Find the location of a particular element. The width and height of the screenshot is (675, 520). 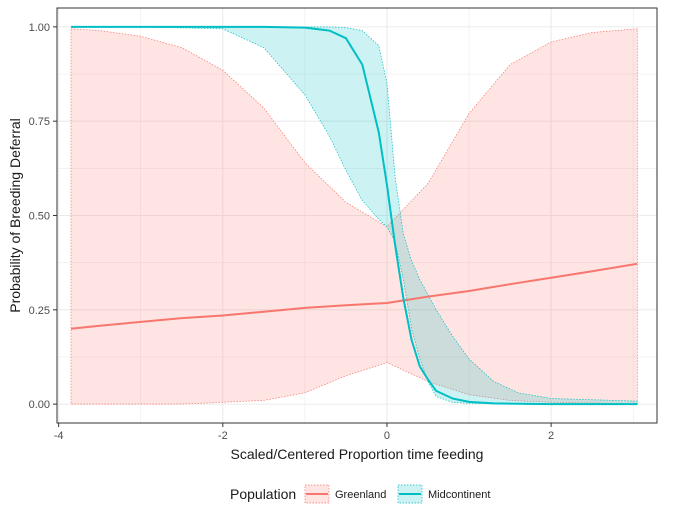

legend-label: Greenland is located at coordinates (360, 495).